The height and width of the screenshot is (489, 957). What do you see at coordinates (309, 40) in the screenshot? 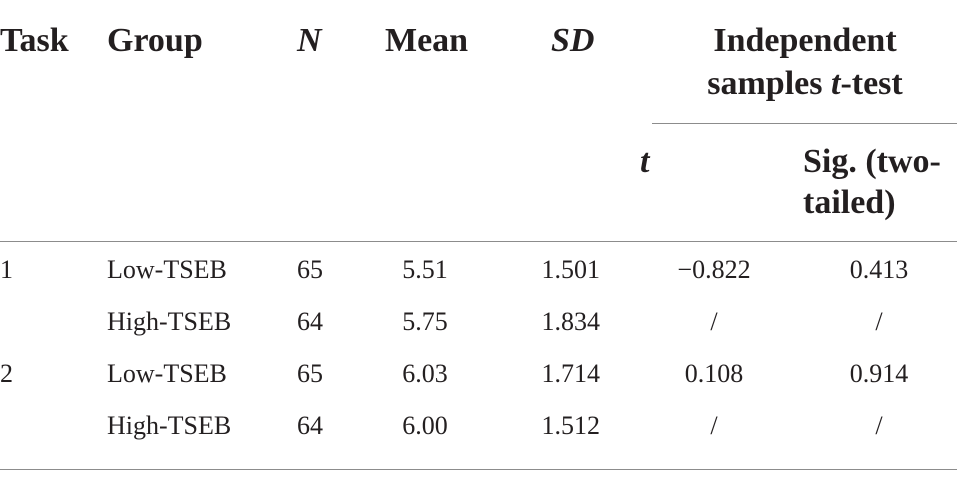
I see `header-n: N` at bounding box center [309, 40].